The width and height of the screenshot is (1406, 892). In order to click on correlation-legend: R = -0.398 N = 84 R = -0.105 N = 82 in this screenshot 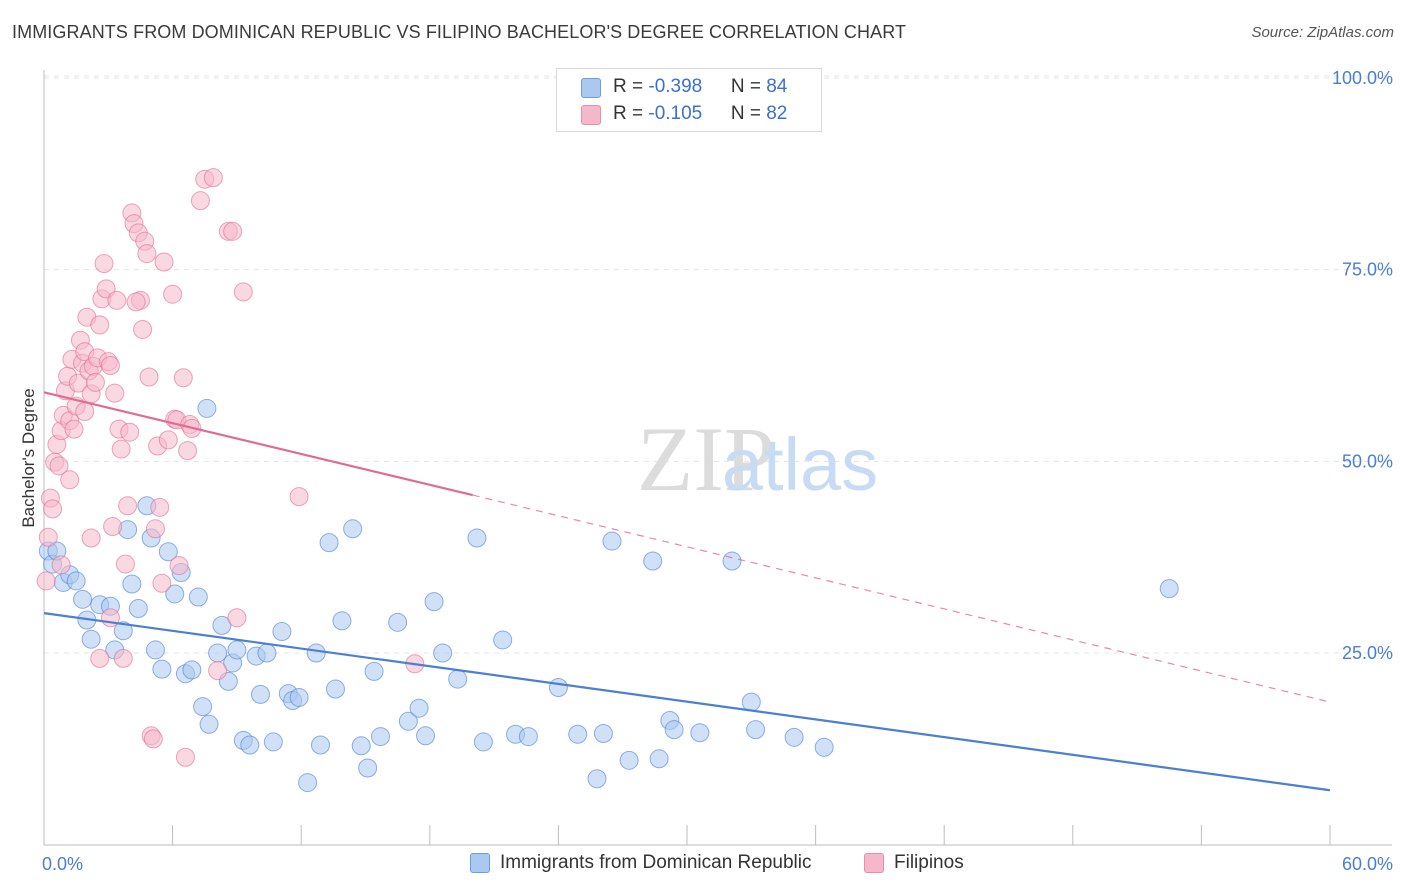, I will do `click(689, 100)`.